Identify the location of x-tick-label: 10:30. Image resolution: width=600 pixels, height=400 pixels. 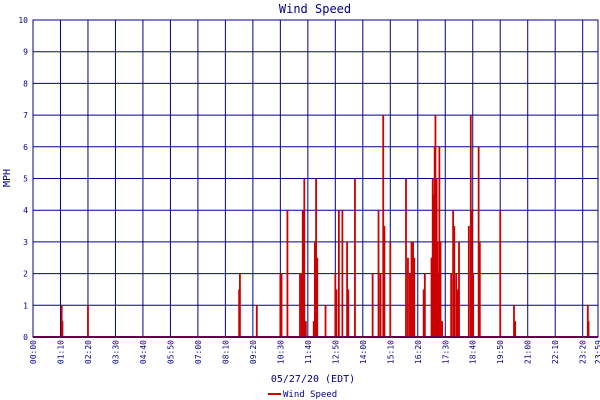
(280, 352).